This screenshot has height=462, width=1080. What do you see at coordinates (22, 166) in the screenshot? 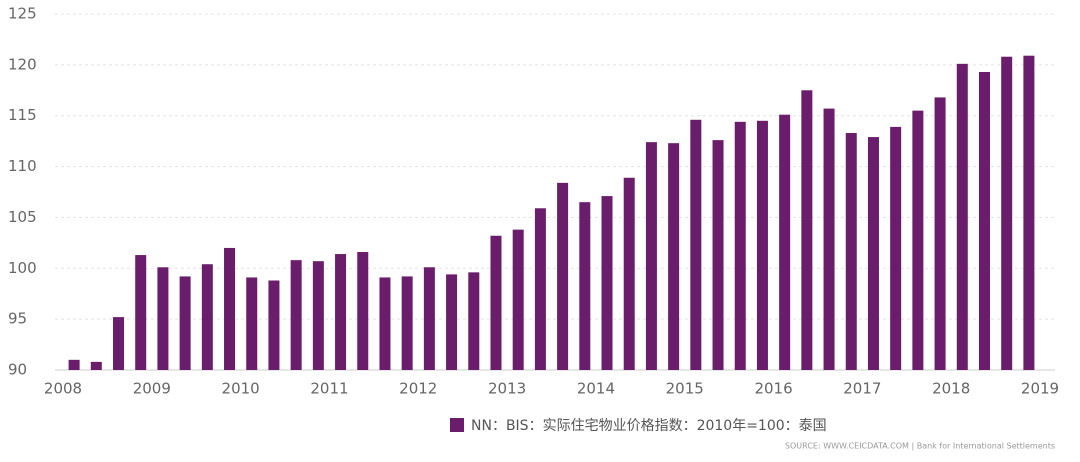
I see `y-tick-label: 110` at bounding box center [22, 166].